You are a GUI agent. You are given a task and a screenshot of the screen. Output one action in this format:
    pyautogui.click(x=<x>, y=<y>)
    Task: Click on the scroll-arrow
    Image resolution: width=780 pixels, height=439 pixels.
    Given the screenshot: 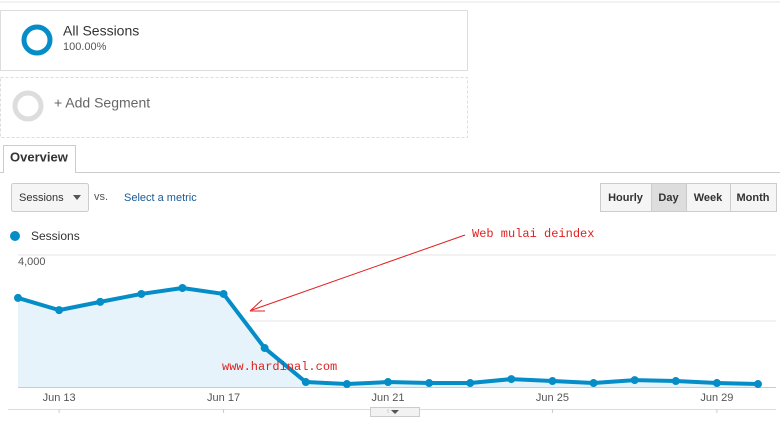 What is the action you would take?
    pyautogui.click(x=395, y=412)
    